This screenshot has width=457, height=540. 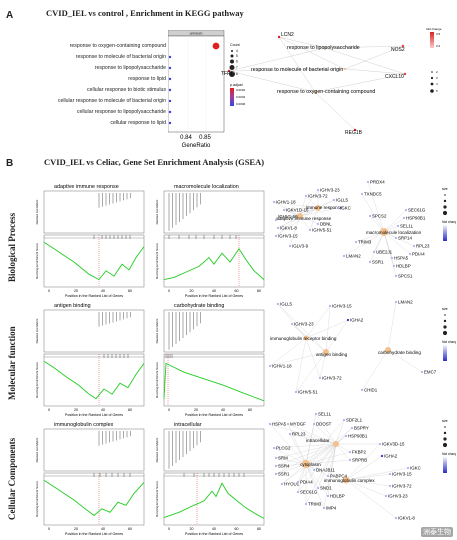 I want to click on svg-text: 3.5, so click(x=438, y=34).